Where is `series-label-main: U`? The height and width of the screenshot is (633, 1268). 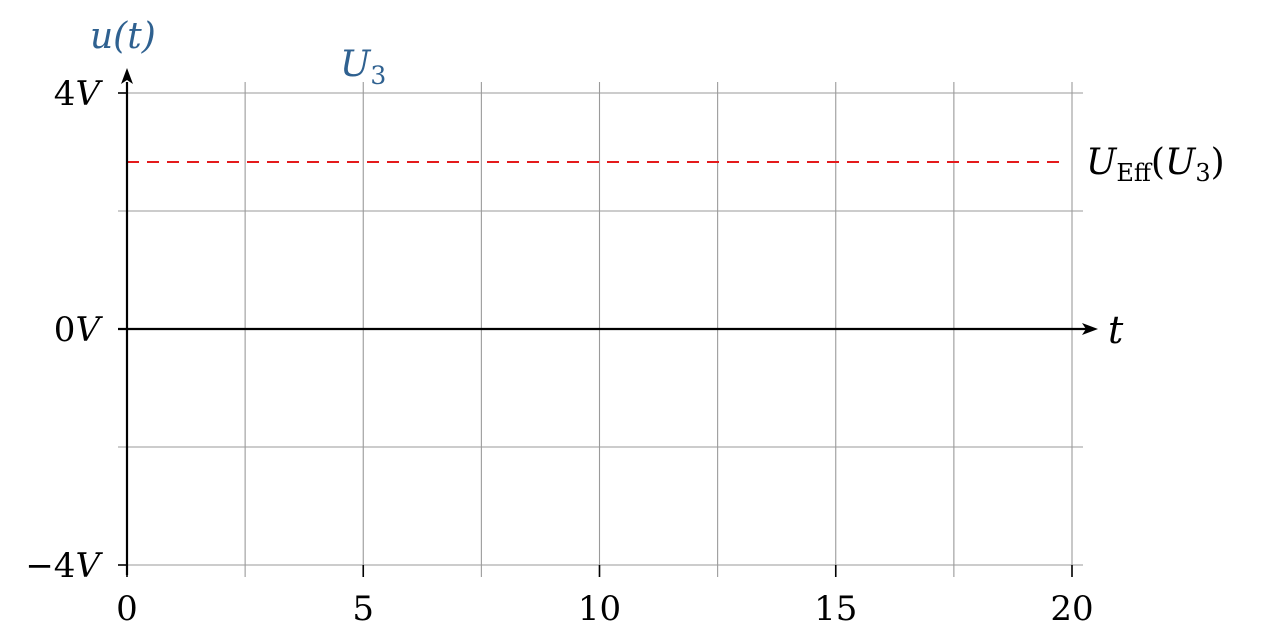
series-label-main: U is located at coordinates (356, 64).